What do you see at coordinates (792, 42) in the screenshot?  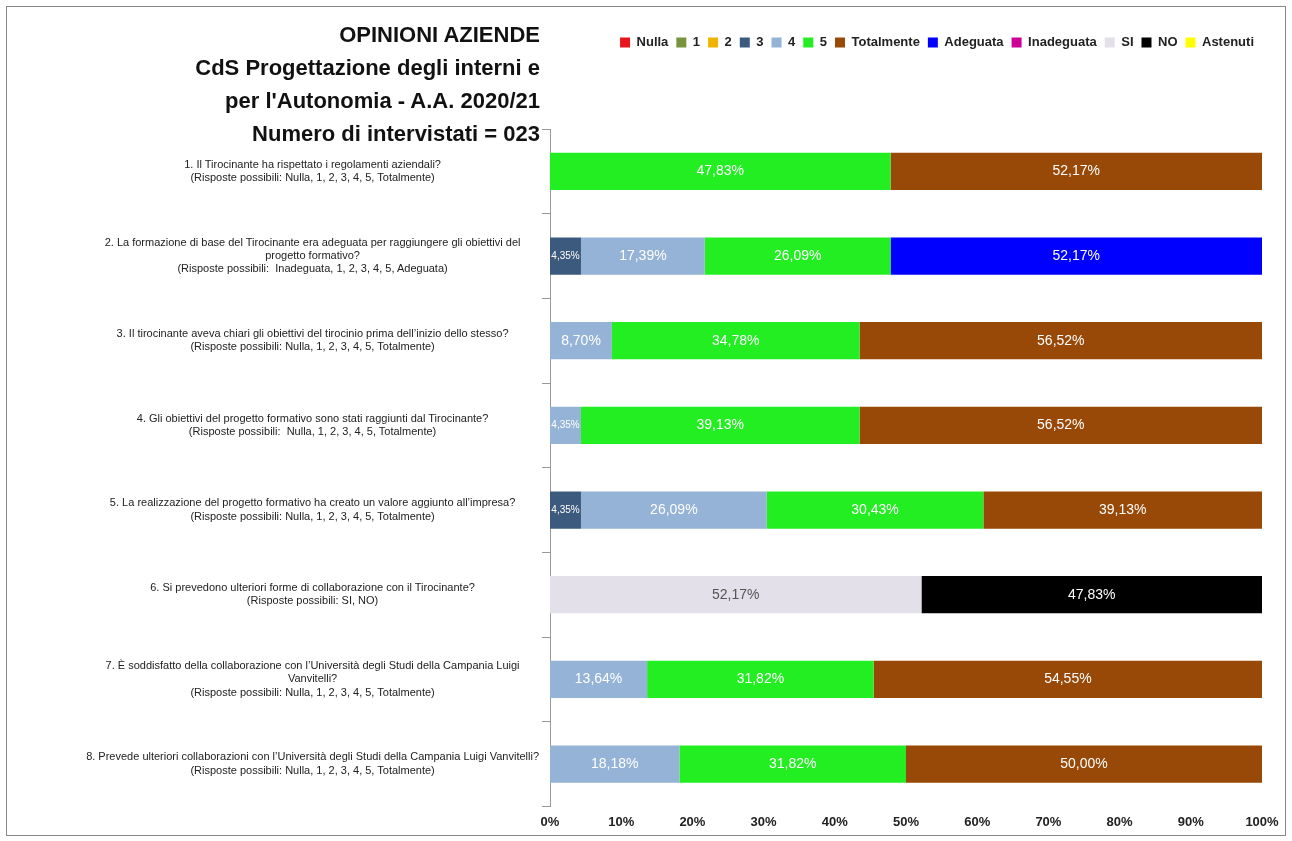 I see `legend-label: 4` at bounding box center [792, 42].